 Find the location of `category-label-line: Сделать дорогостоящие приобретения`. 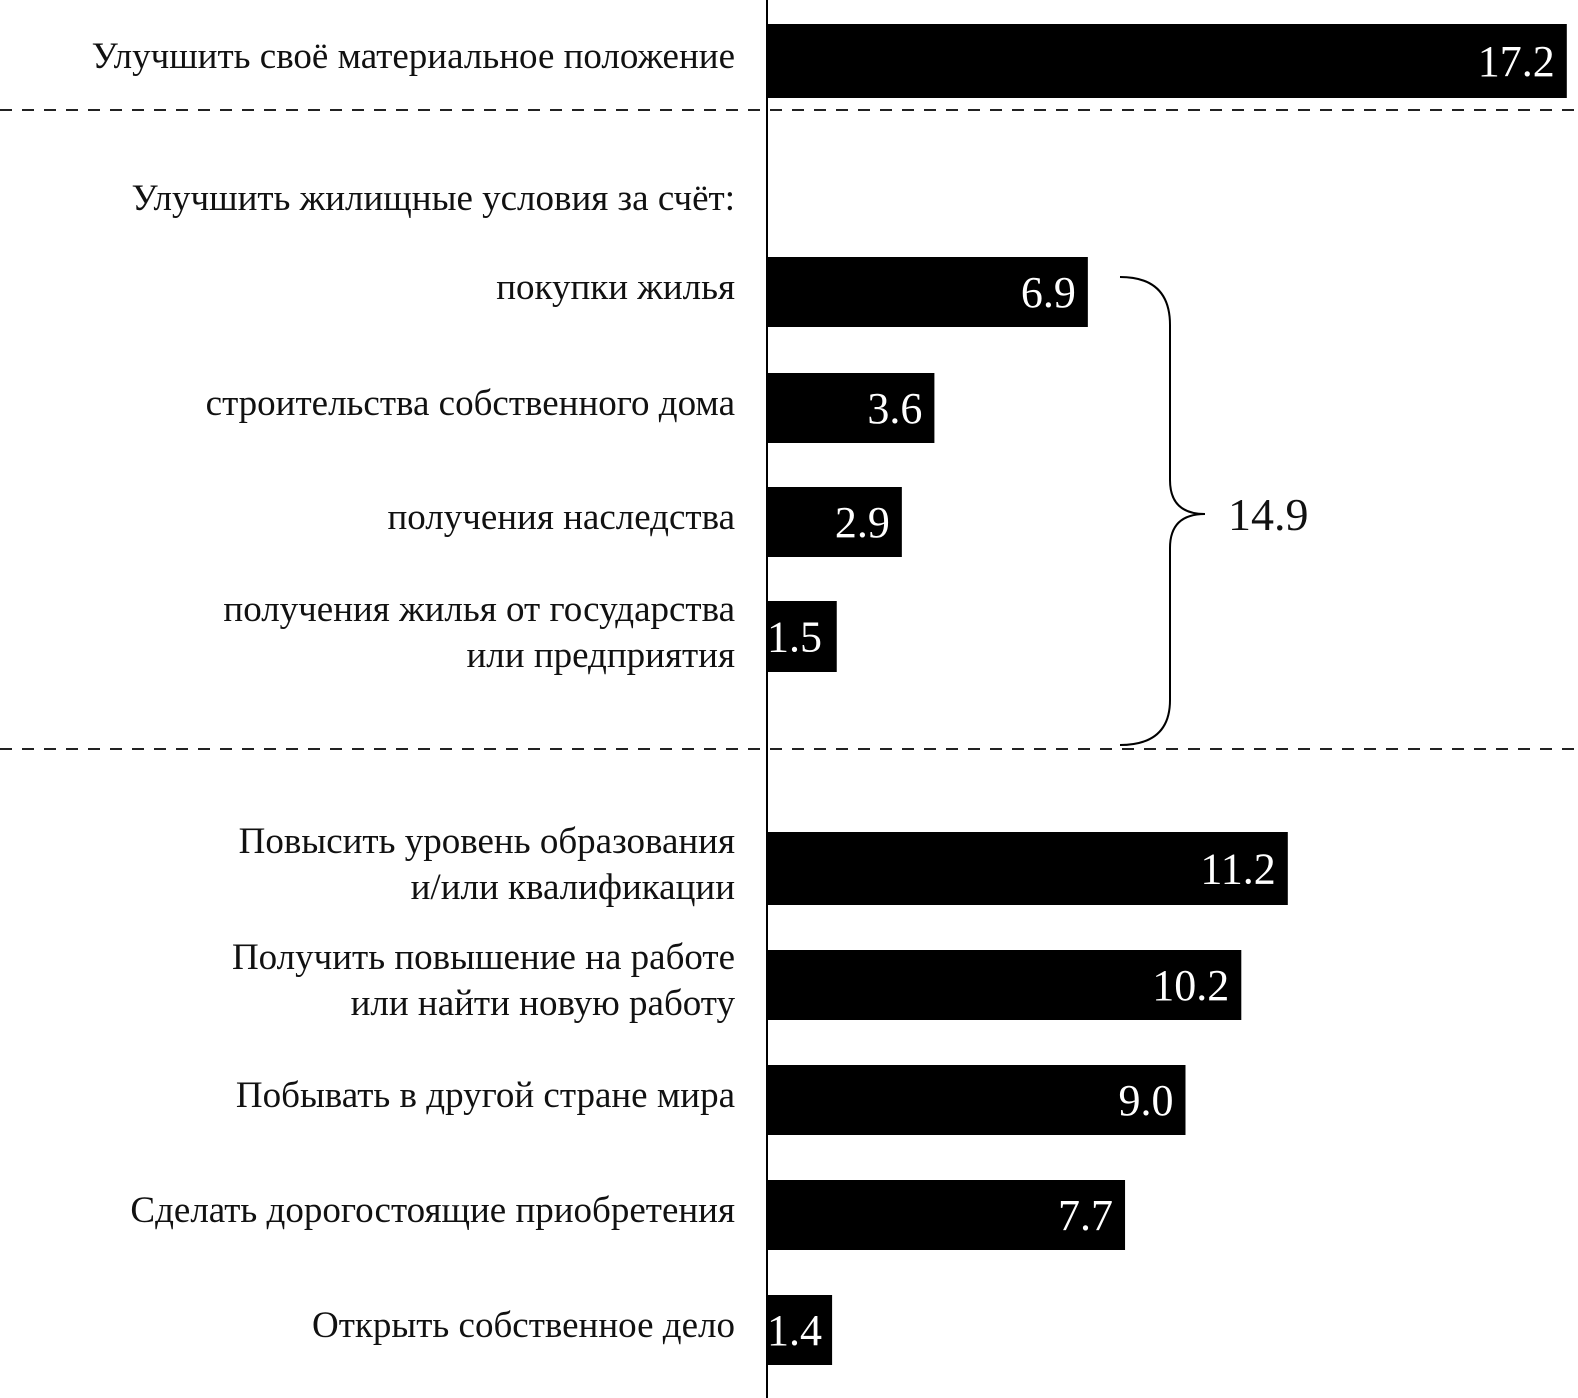

category-label-line: Сделать дорогостоящие приобретения is located at coordinates (432, 1210).